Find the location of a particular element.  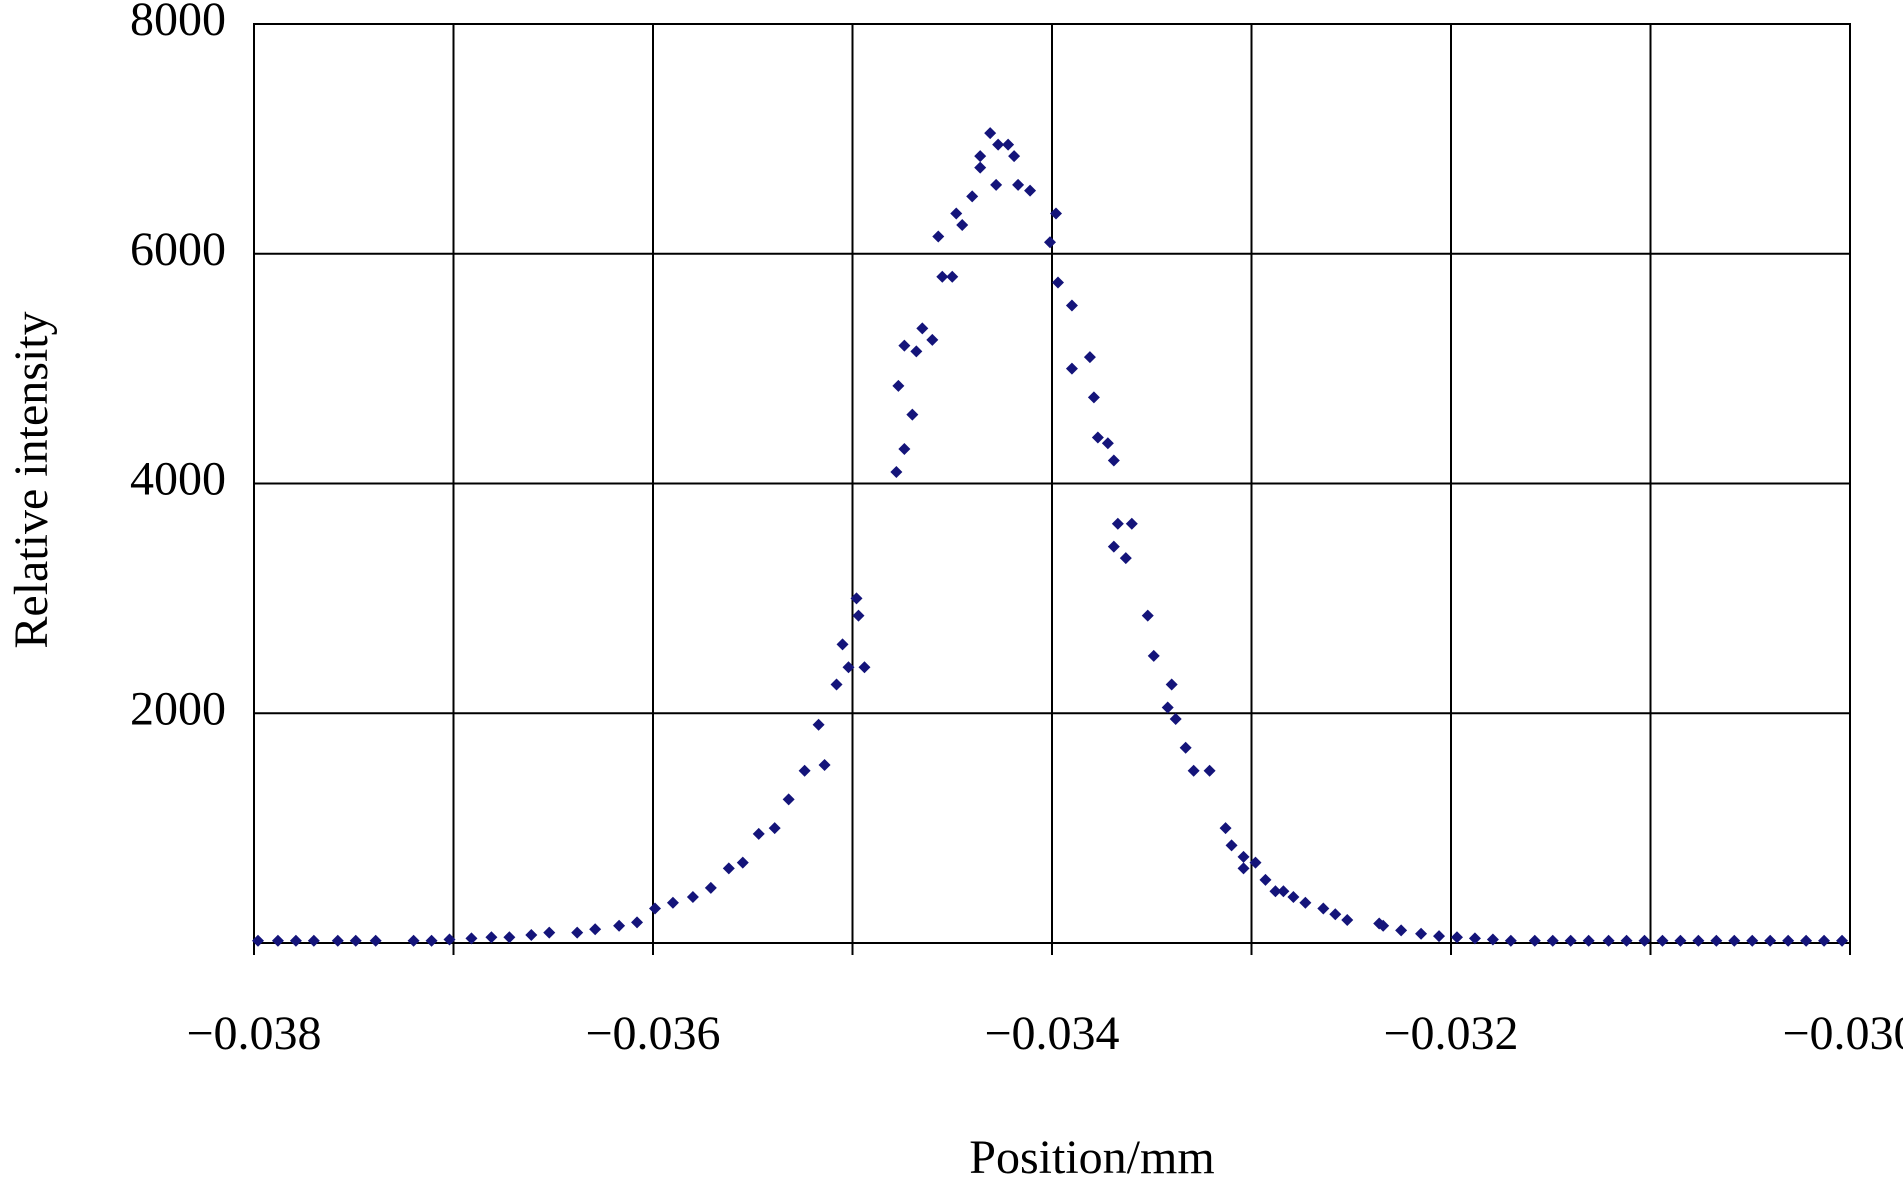

x-tick-label: −0.036 is located at coordinates (652, 1033).